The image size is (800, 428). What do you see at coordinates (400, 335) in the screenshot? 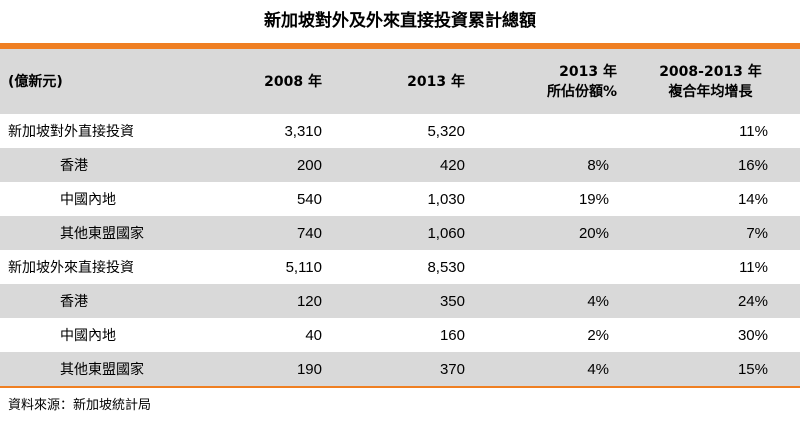
I see `table-row: 中國內地 40 160 2% 30%` at bounding box center [400, 335].